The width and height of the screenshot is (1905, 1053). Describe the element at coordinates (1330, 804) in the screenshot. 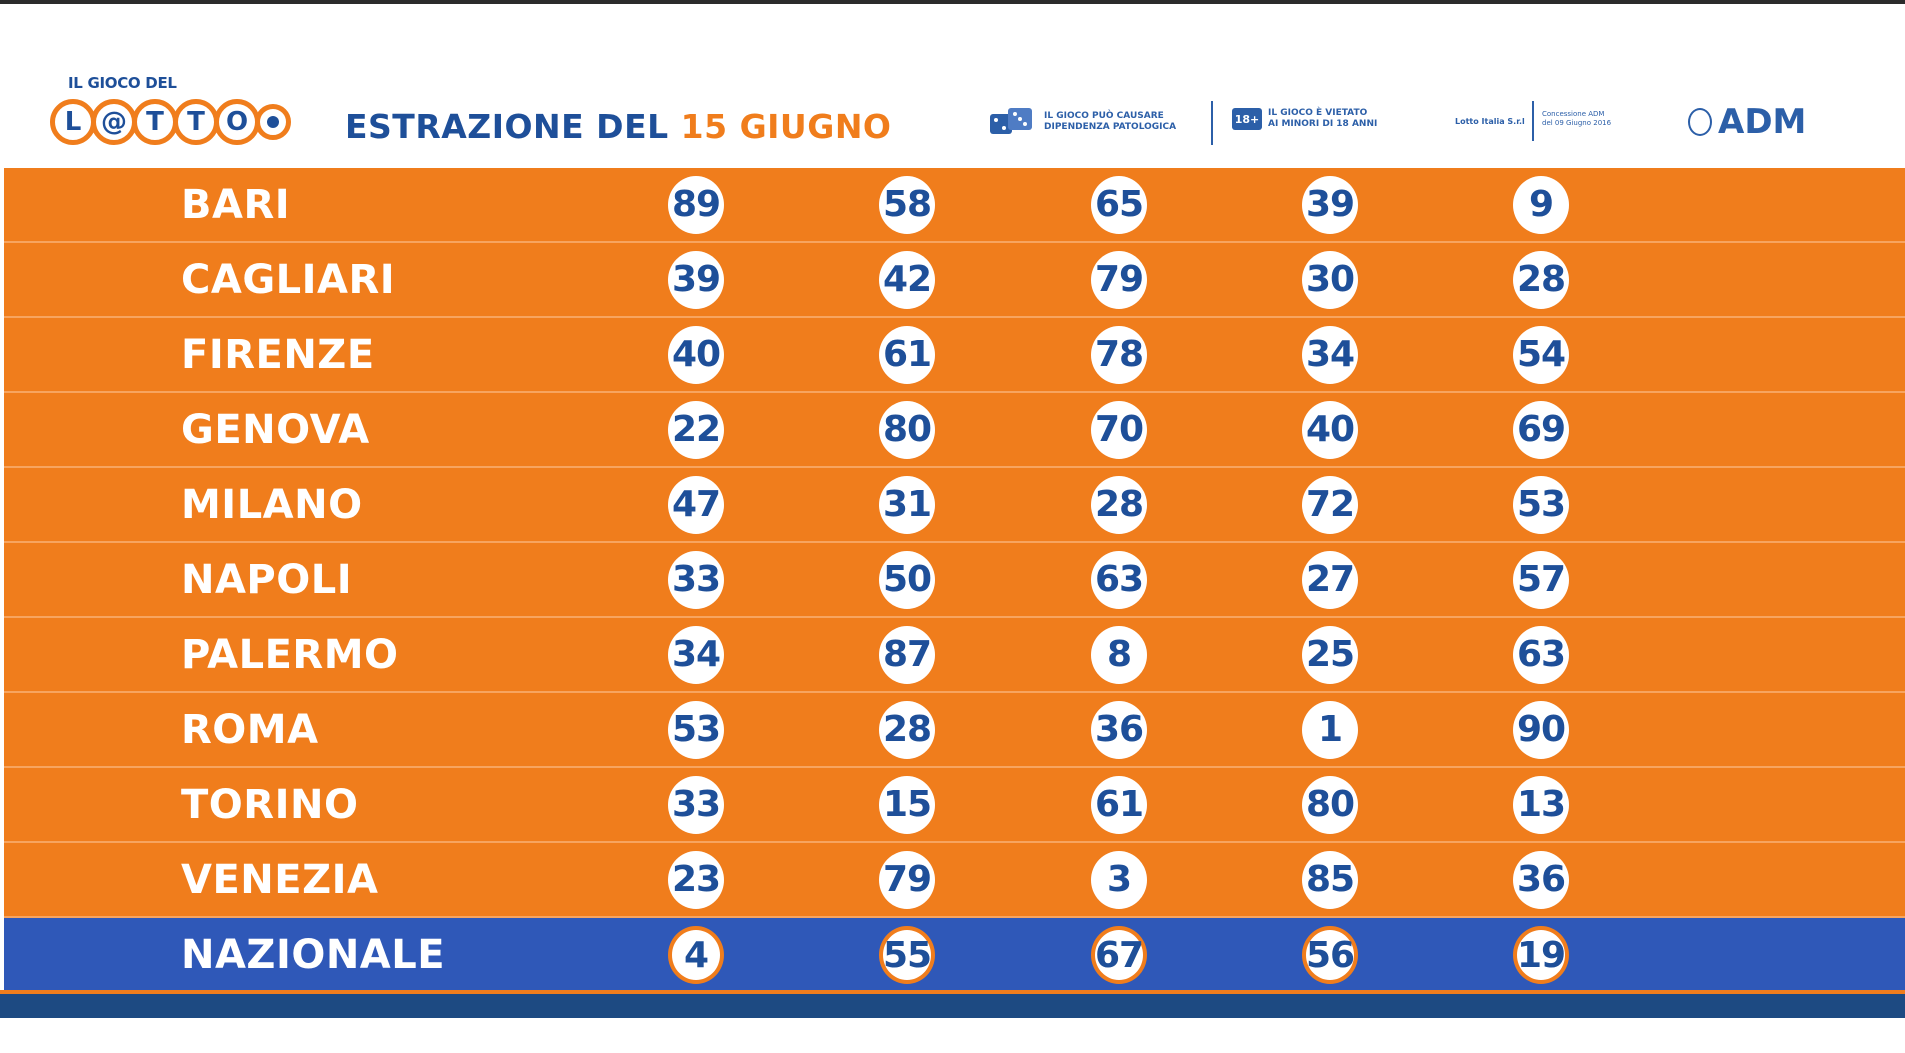

I see `number-ball: 80` at that location.